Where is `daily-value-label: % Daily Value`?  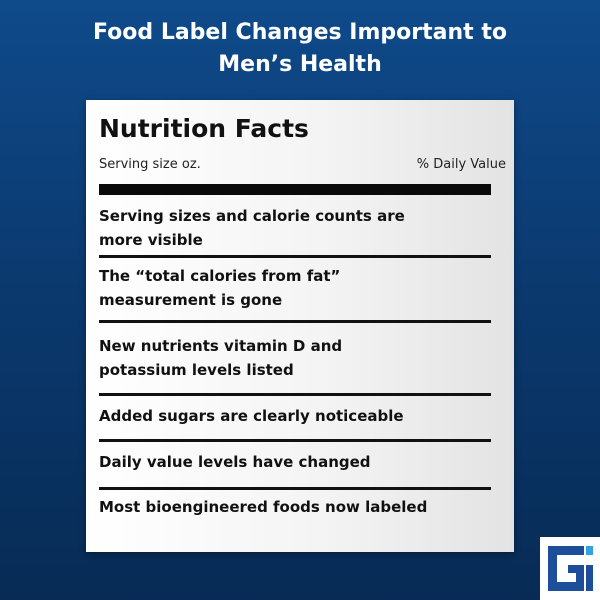 daily-value-label: % Daily Value is located at coordinates (461, 164).